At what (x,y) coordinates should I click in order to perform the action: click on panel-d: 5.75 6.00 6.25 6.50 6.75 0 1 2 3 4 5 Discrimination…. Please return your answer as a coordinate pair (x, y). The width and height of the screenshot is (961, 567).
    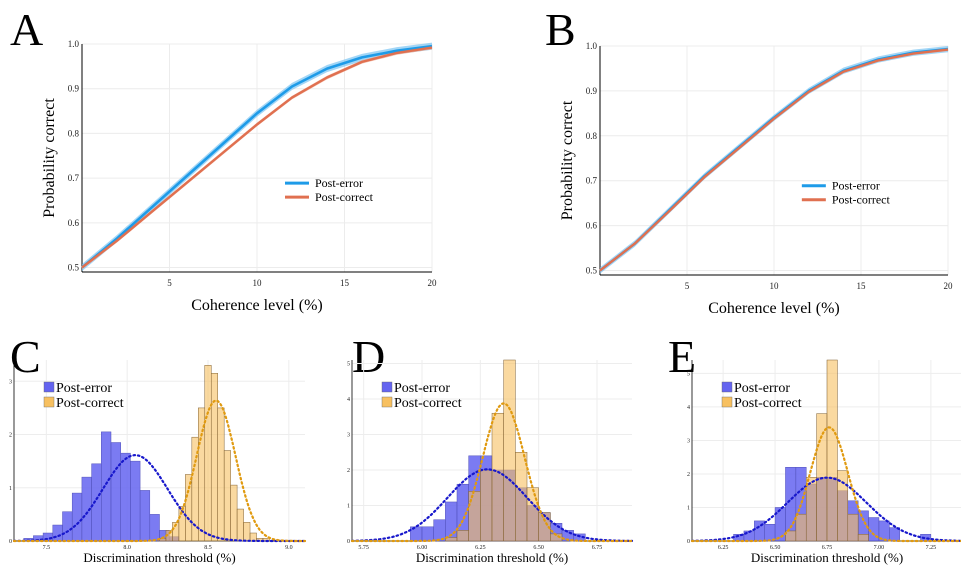
    Looking at the image, I should click on (490, 462).